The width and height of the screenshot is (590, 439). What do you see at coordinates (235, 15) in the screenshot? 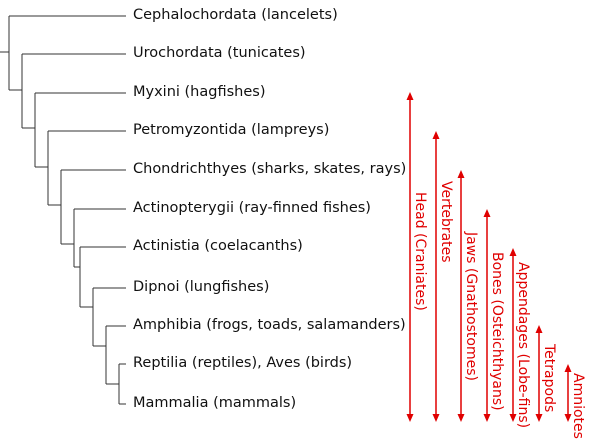
I see `taxon-label: Cephalochordata (lancelets)` at bounding box center [235, 15].